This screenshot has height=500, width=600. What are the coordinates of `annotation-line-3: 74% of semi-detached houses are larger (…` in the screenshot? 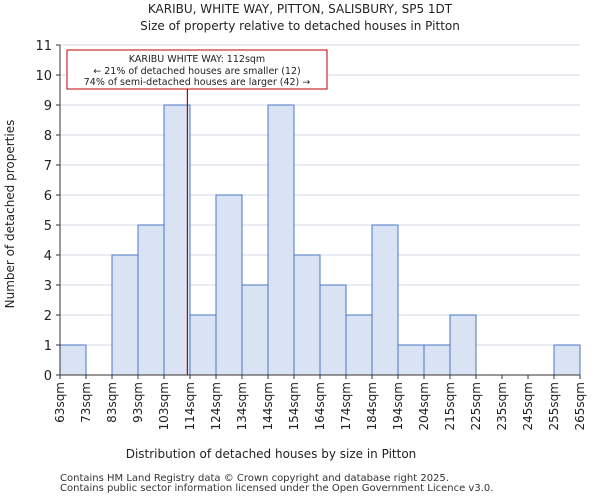 It's located at (197, 82).